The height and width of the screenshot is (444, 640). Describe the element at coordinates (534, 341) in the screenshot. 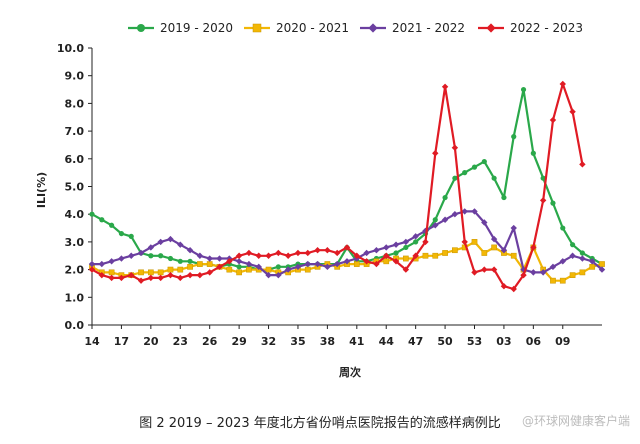

I see `x-tick-label: 06` at that location.